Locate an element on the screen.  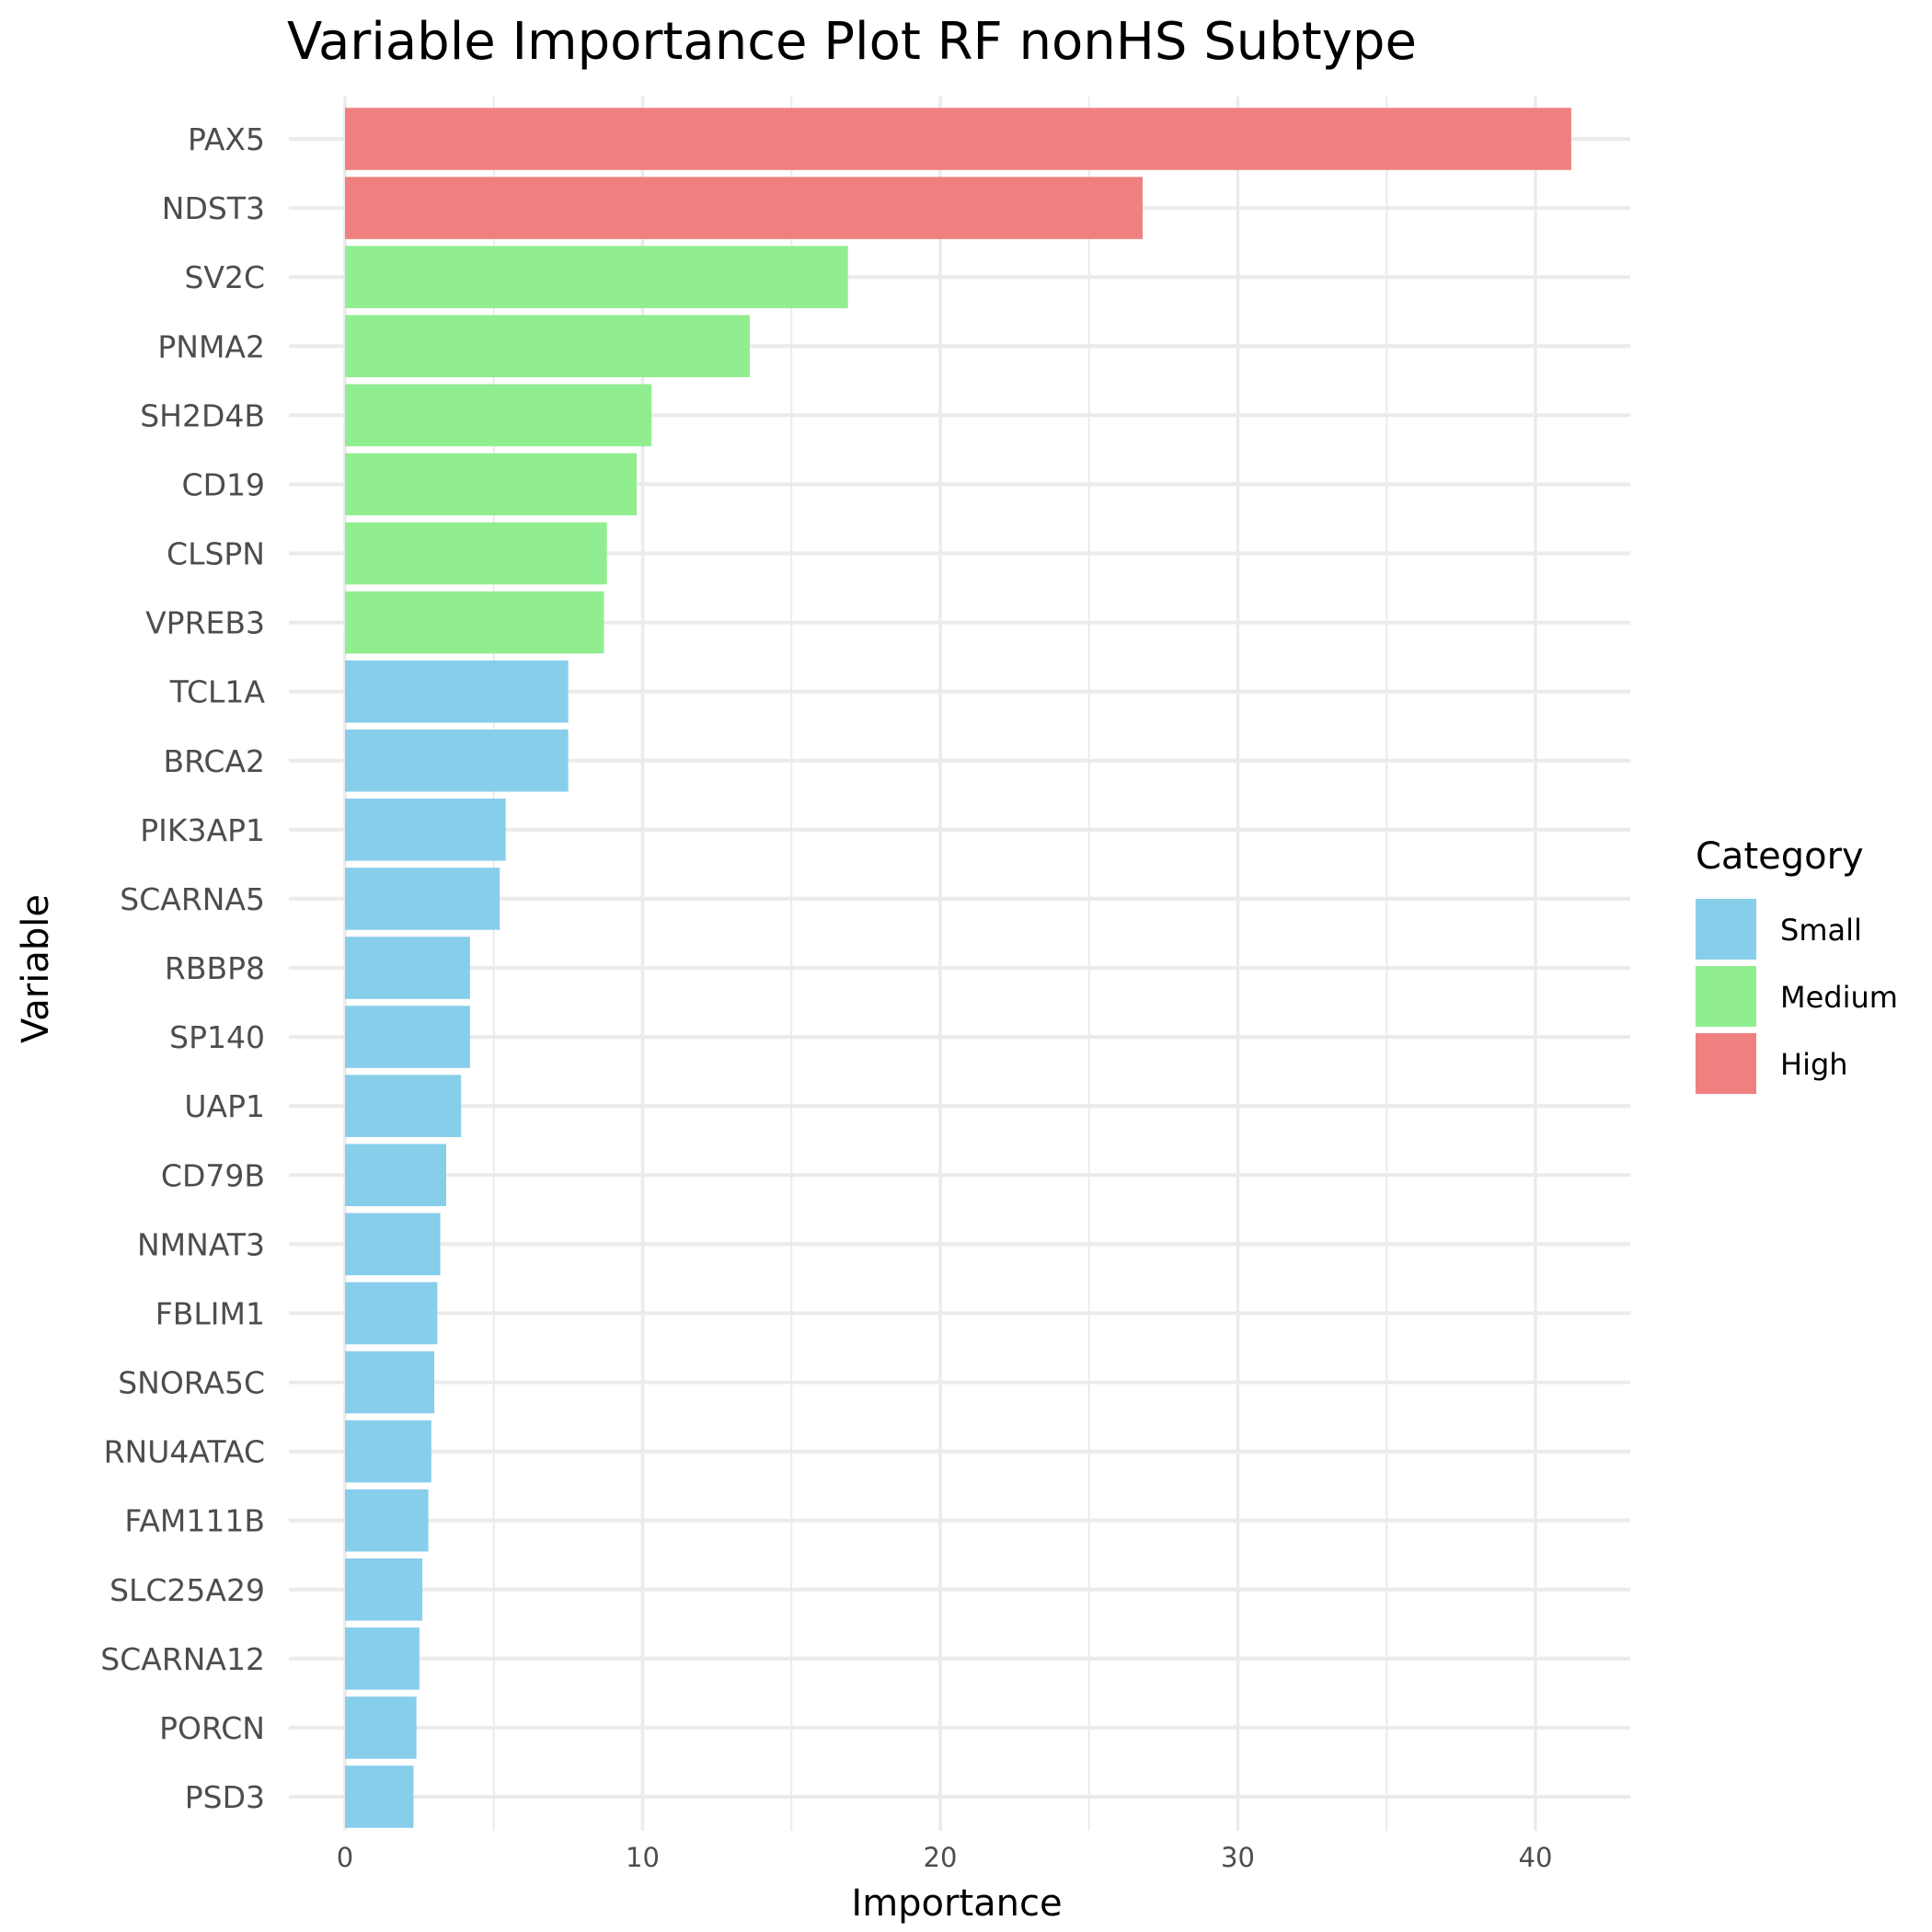
bar-slc25a29 is located at coordinates (384, 1589).